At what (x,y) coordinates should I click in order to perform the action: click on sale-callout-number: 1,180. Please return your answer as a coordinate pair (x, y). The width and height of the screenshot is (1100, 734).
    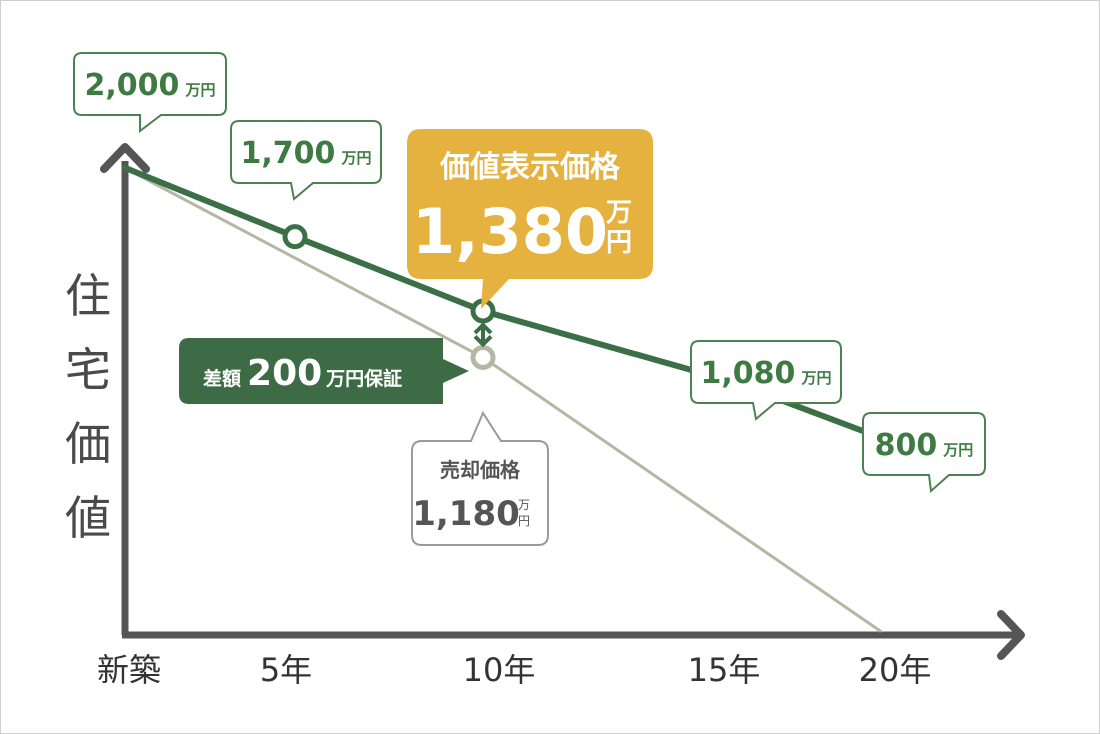
    Looking at the image, I should click on (466, 514).